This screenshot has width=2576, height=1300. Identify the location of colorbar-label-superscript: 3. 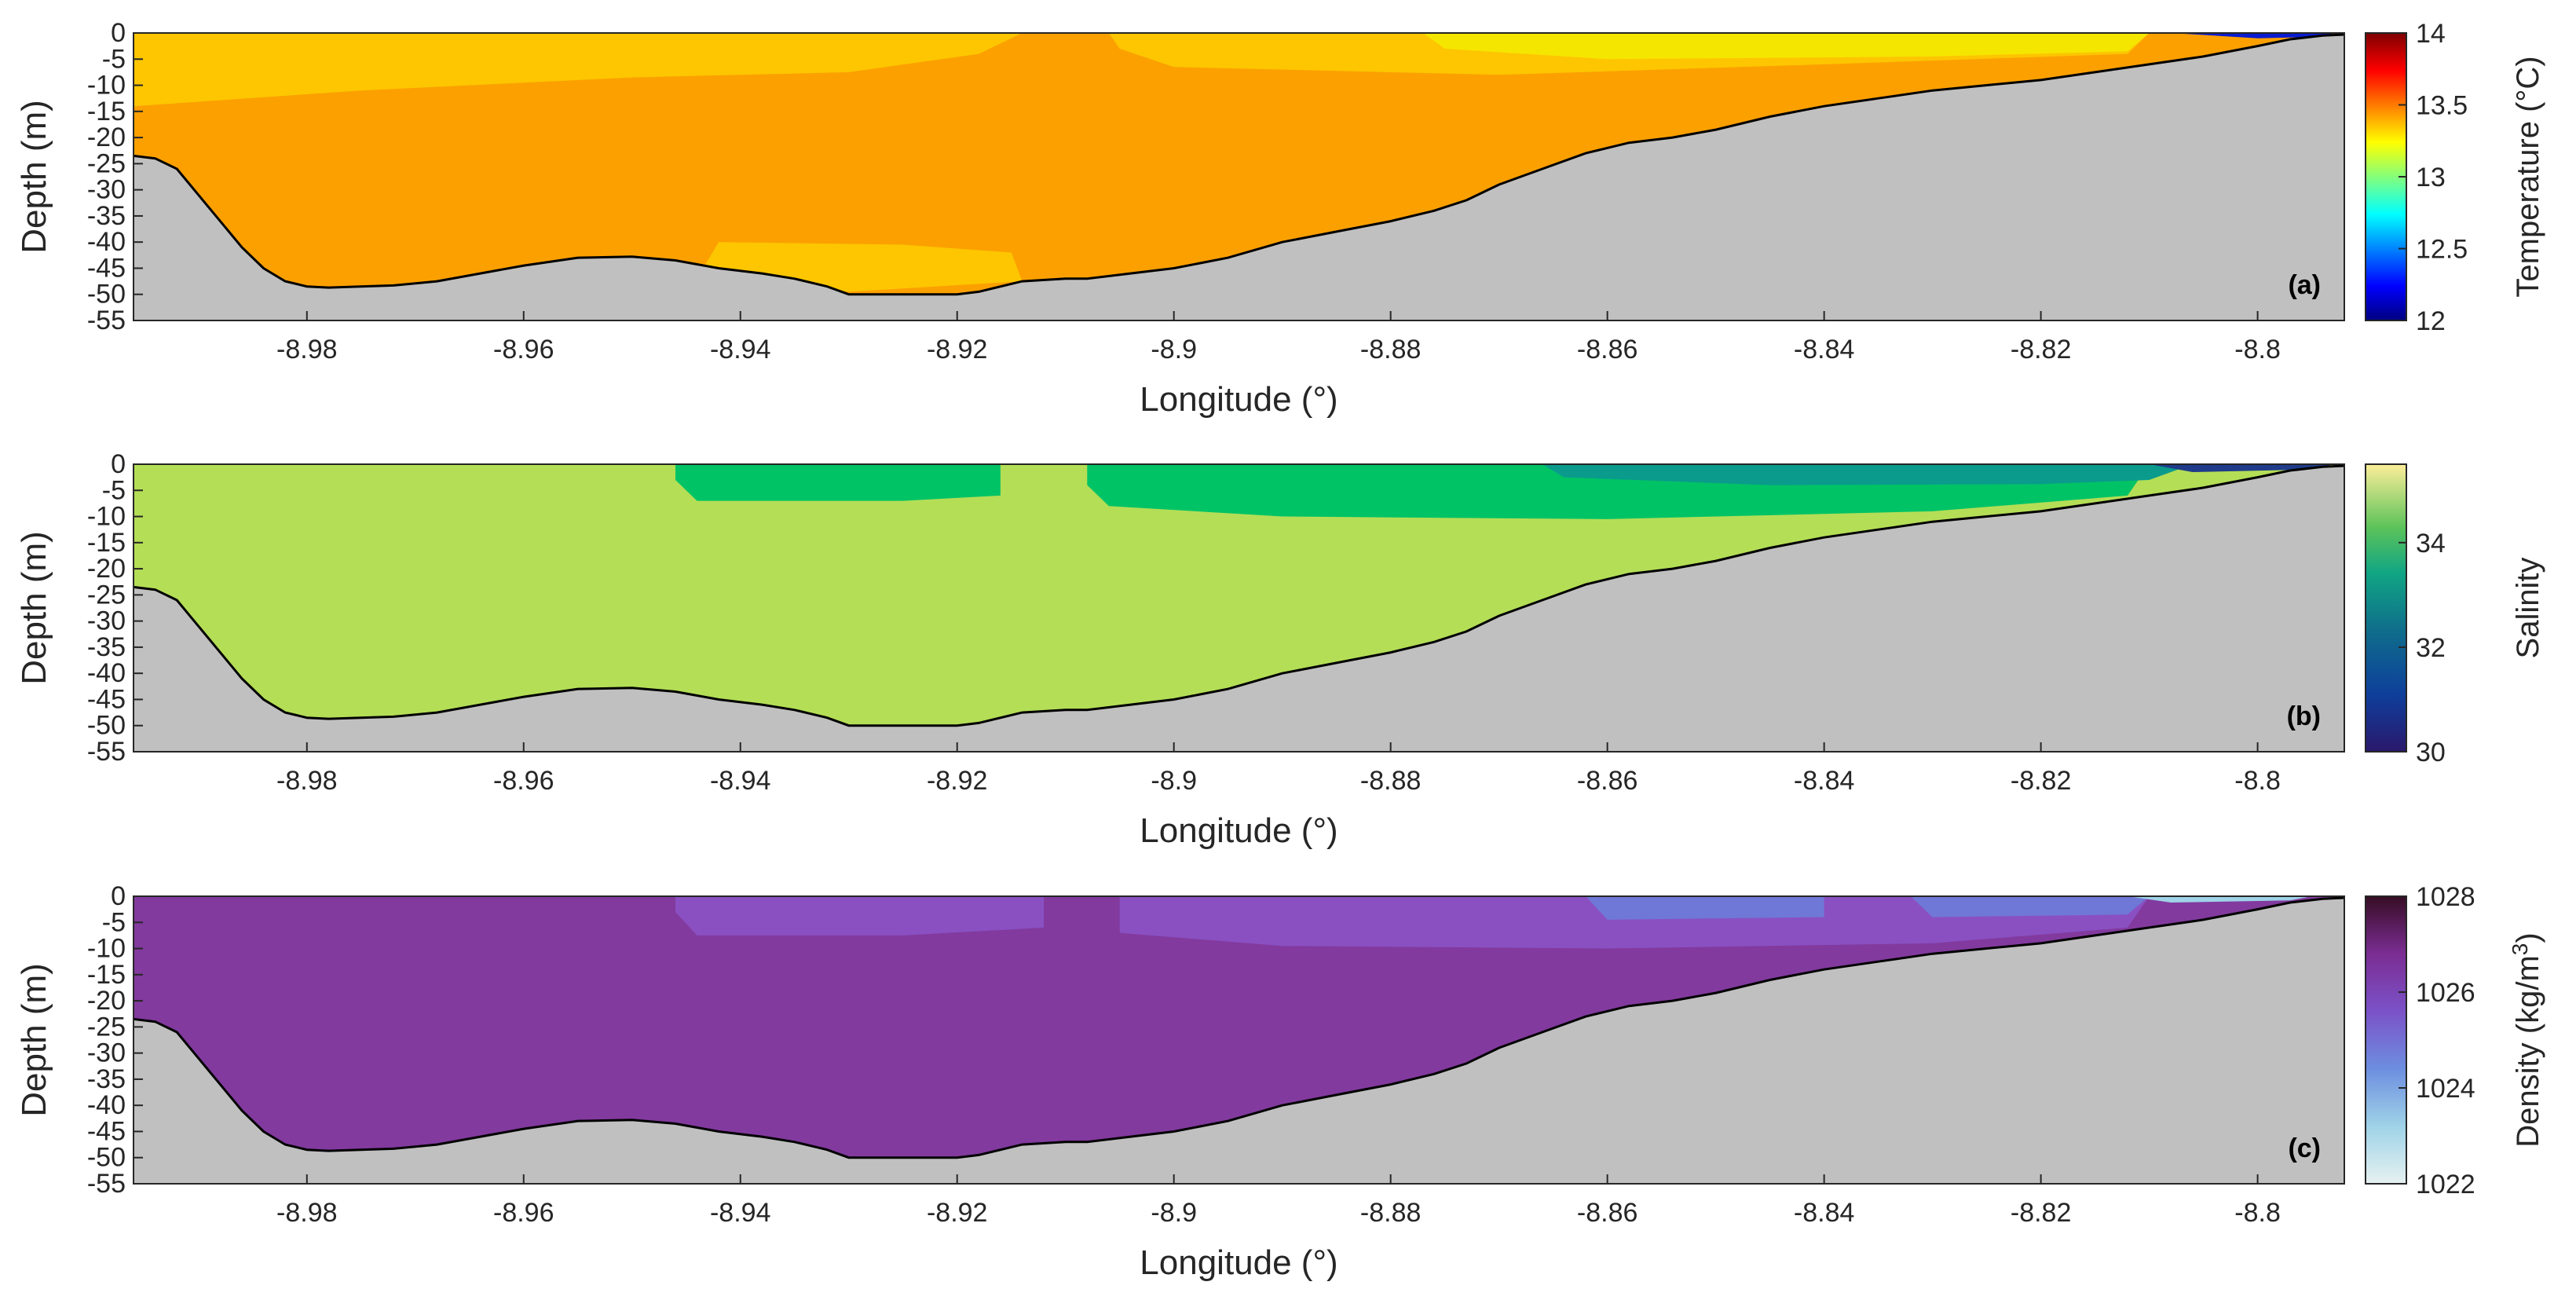
(2520, 949).